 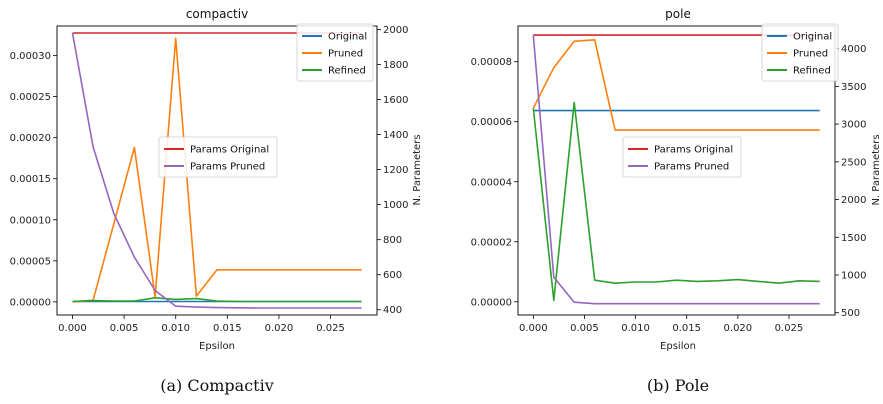 What do you see at coordinates (30, 97) in the screenshot?
I see `y-tick-label: 0.00025` at bounding box center [30, 97].